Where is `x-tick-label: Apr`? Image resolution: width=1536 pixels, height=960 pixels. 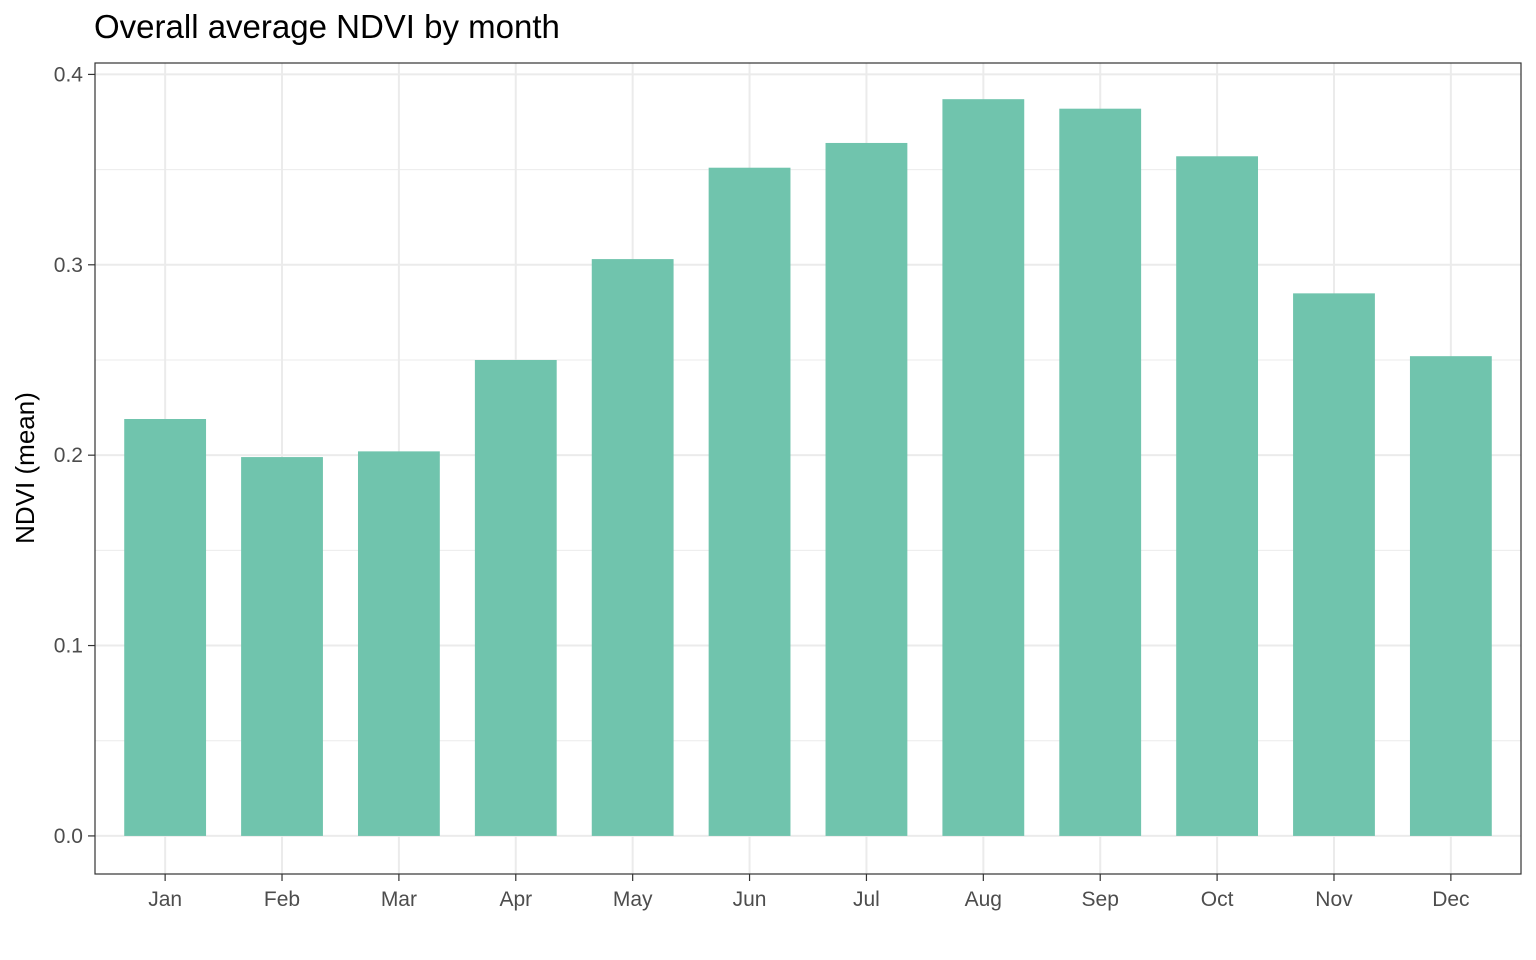 x-tick-label: Apr is located at coordinates (515, 899).